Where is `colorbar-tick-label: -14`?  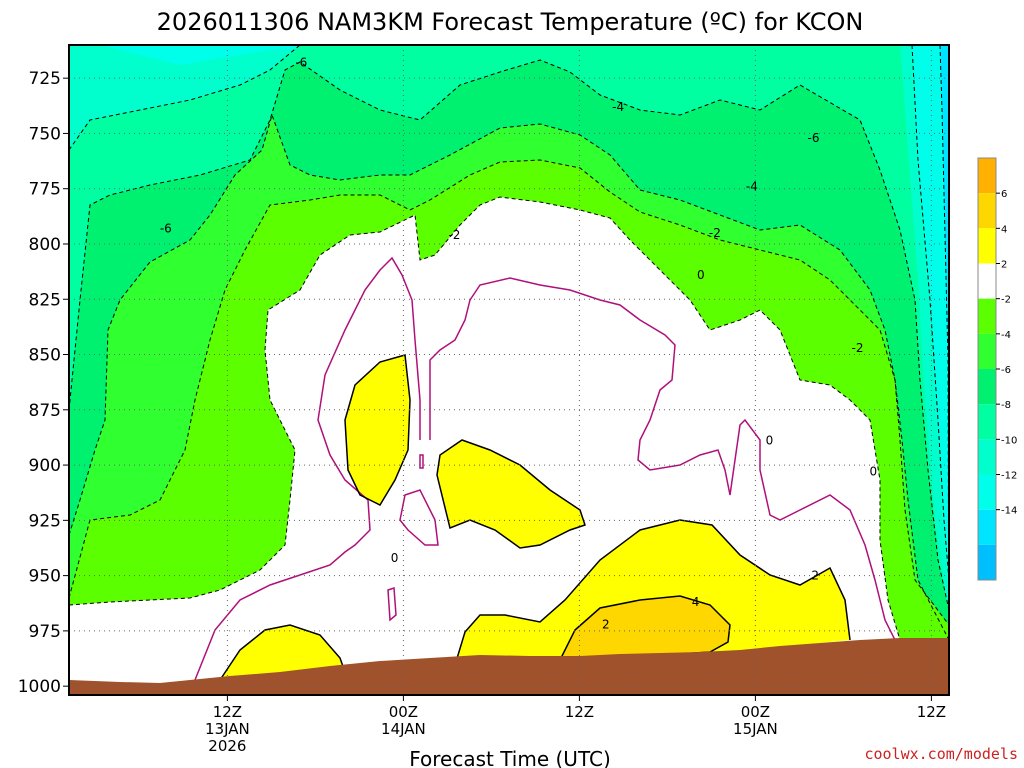
colorbar-tick-label: -14 is located at coordinates (1009, 511).